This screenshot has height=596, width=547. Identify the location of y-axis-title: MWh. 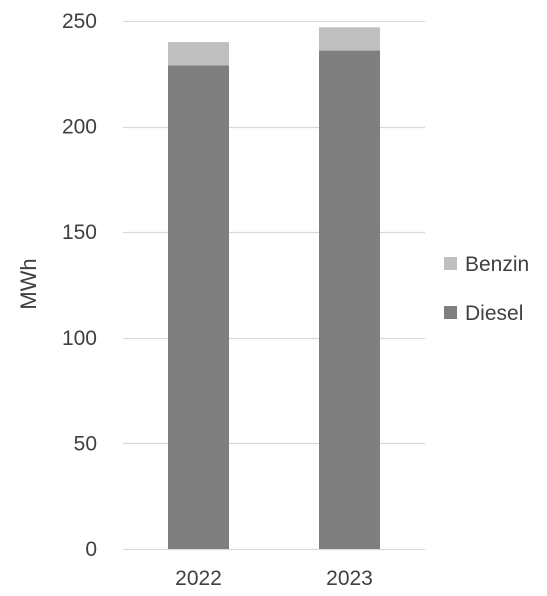
(28, 283).